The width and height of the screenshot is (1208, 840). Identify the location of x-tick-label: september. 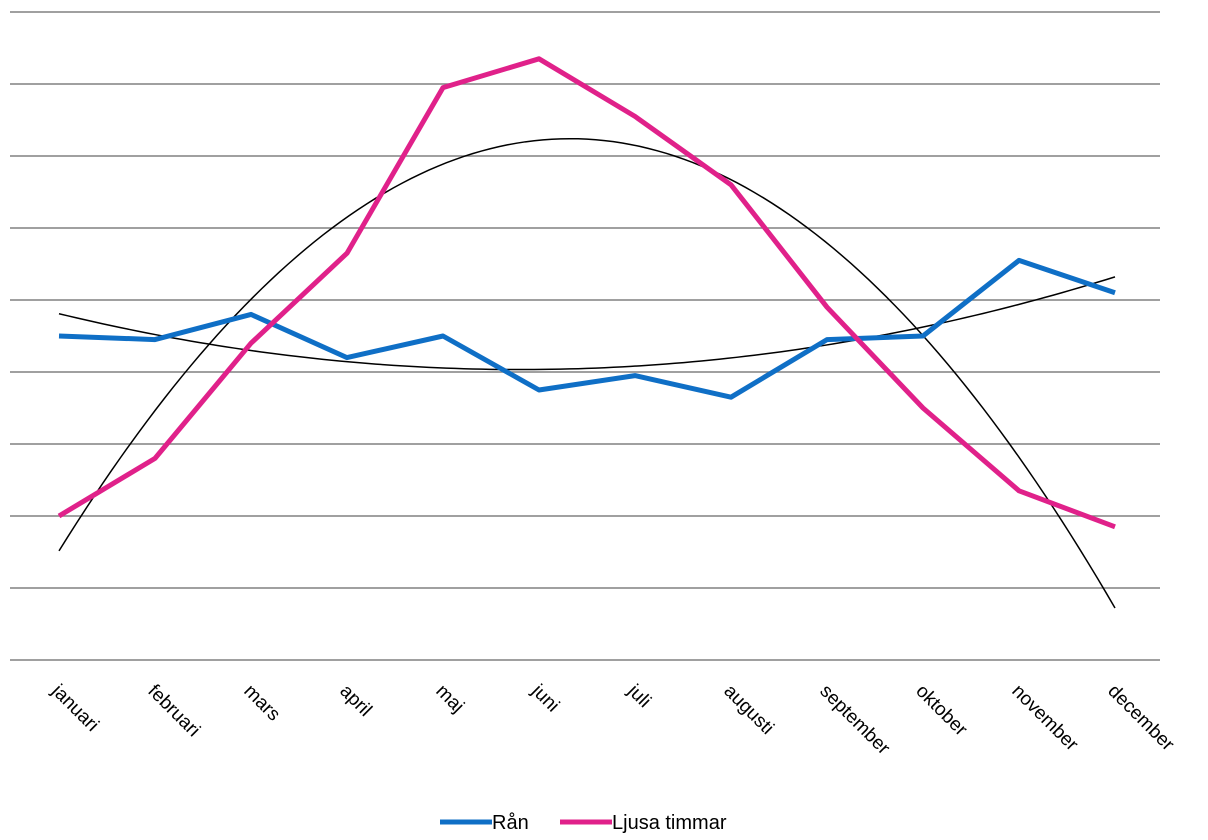
(854, 720).